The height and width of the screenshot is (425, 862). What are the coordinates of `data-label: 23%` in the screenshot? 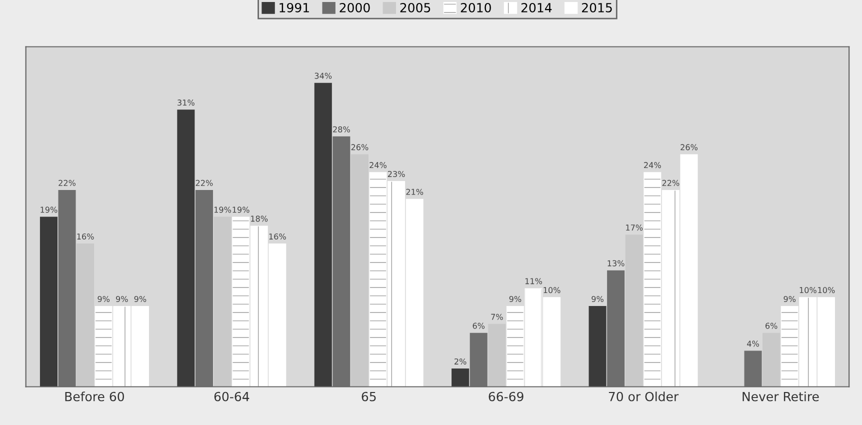 It's located at (396, 174).